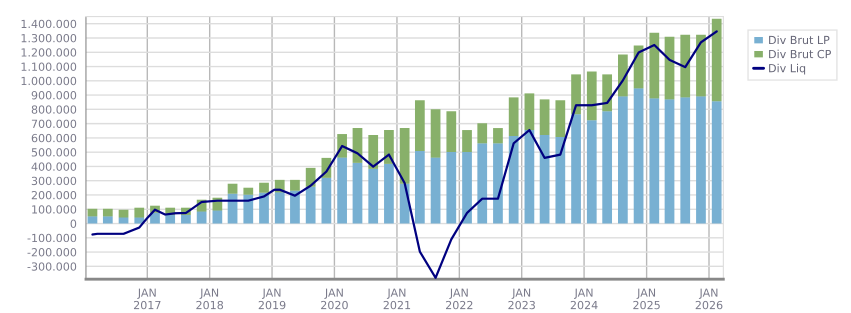 The height and width of the screenshot is (313, 851). I want to click on x-tick-label: JAN 2021, so click(397, 299).